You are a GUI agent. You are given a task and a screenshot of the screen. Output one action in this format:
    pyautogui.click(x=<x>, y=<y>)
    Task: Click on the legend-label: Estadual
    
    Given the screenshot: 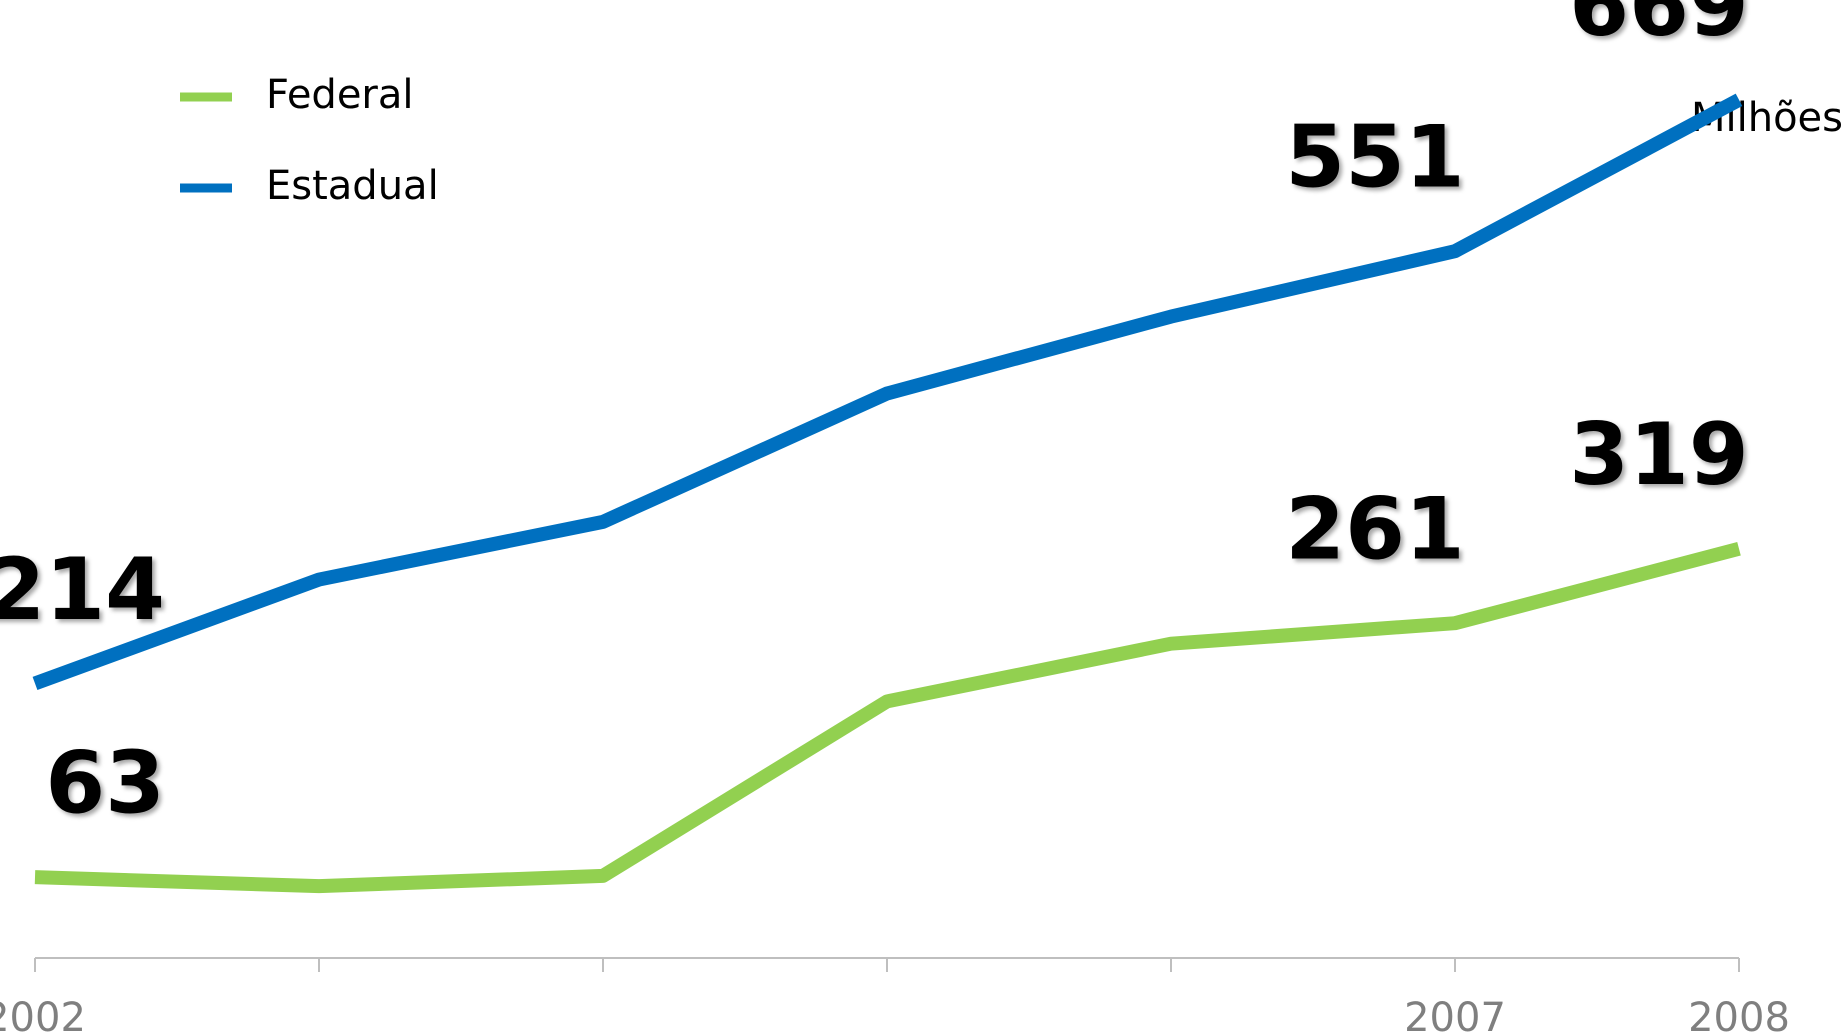 What is the action you would take?
    pyautogui.click(x=352, y=186)
    